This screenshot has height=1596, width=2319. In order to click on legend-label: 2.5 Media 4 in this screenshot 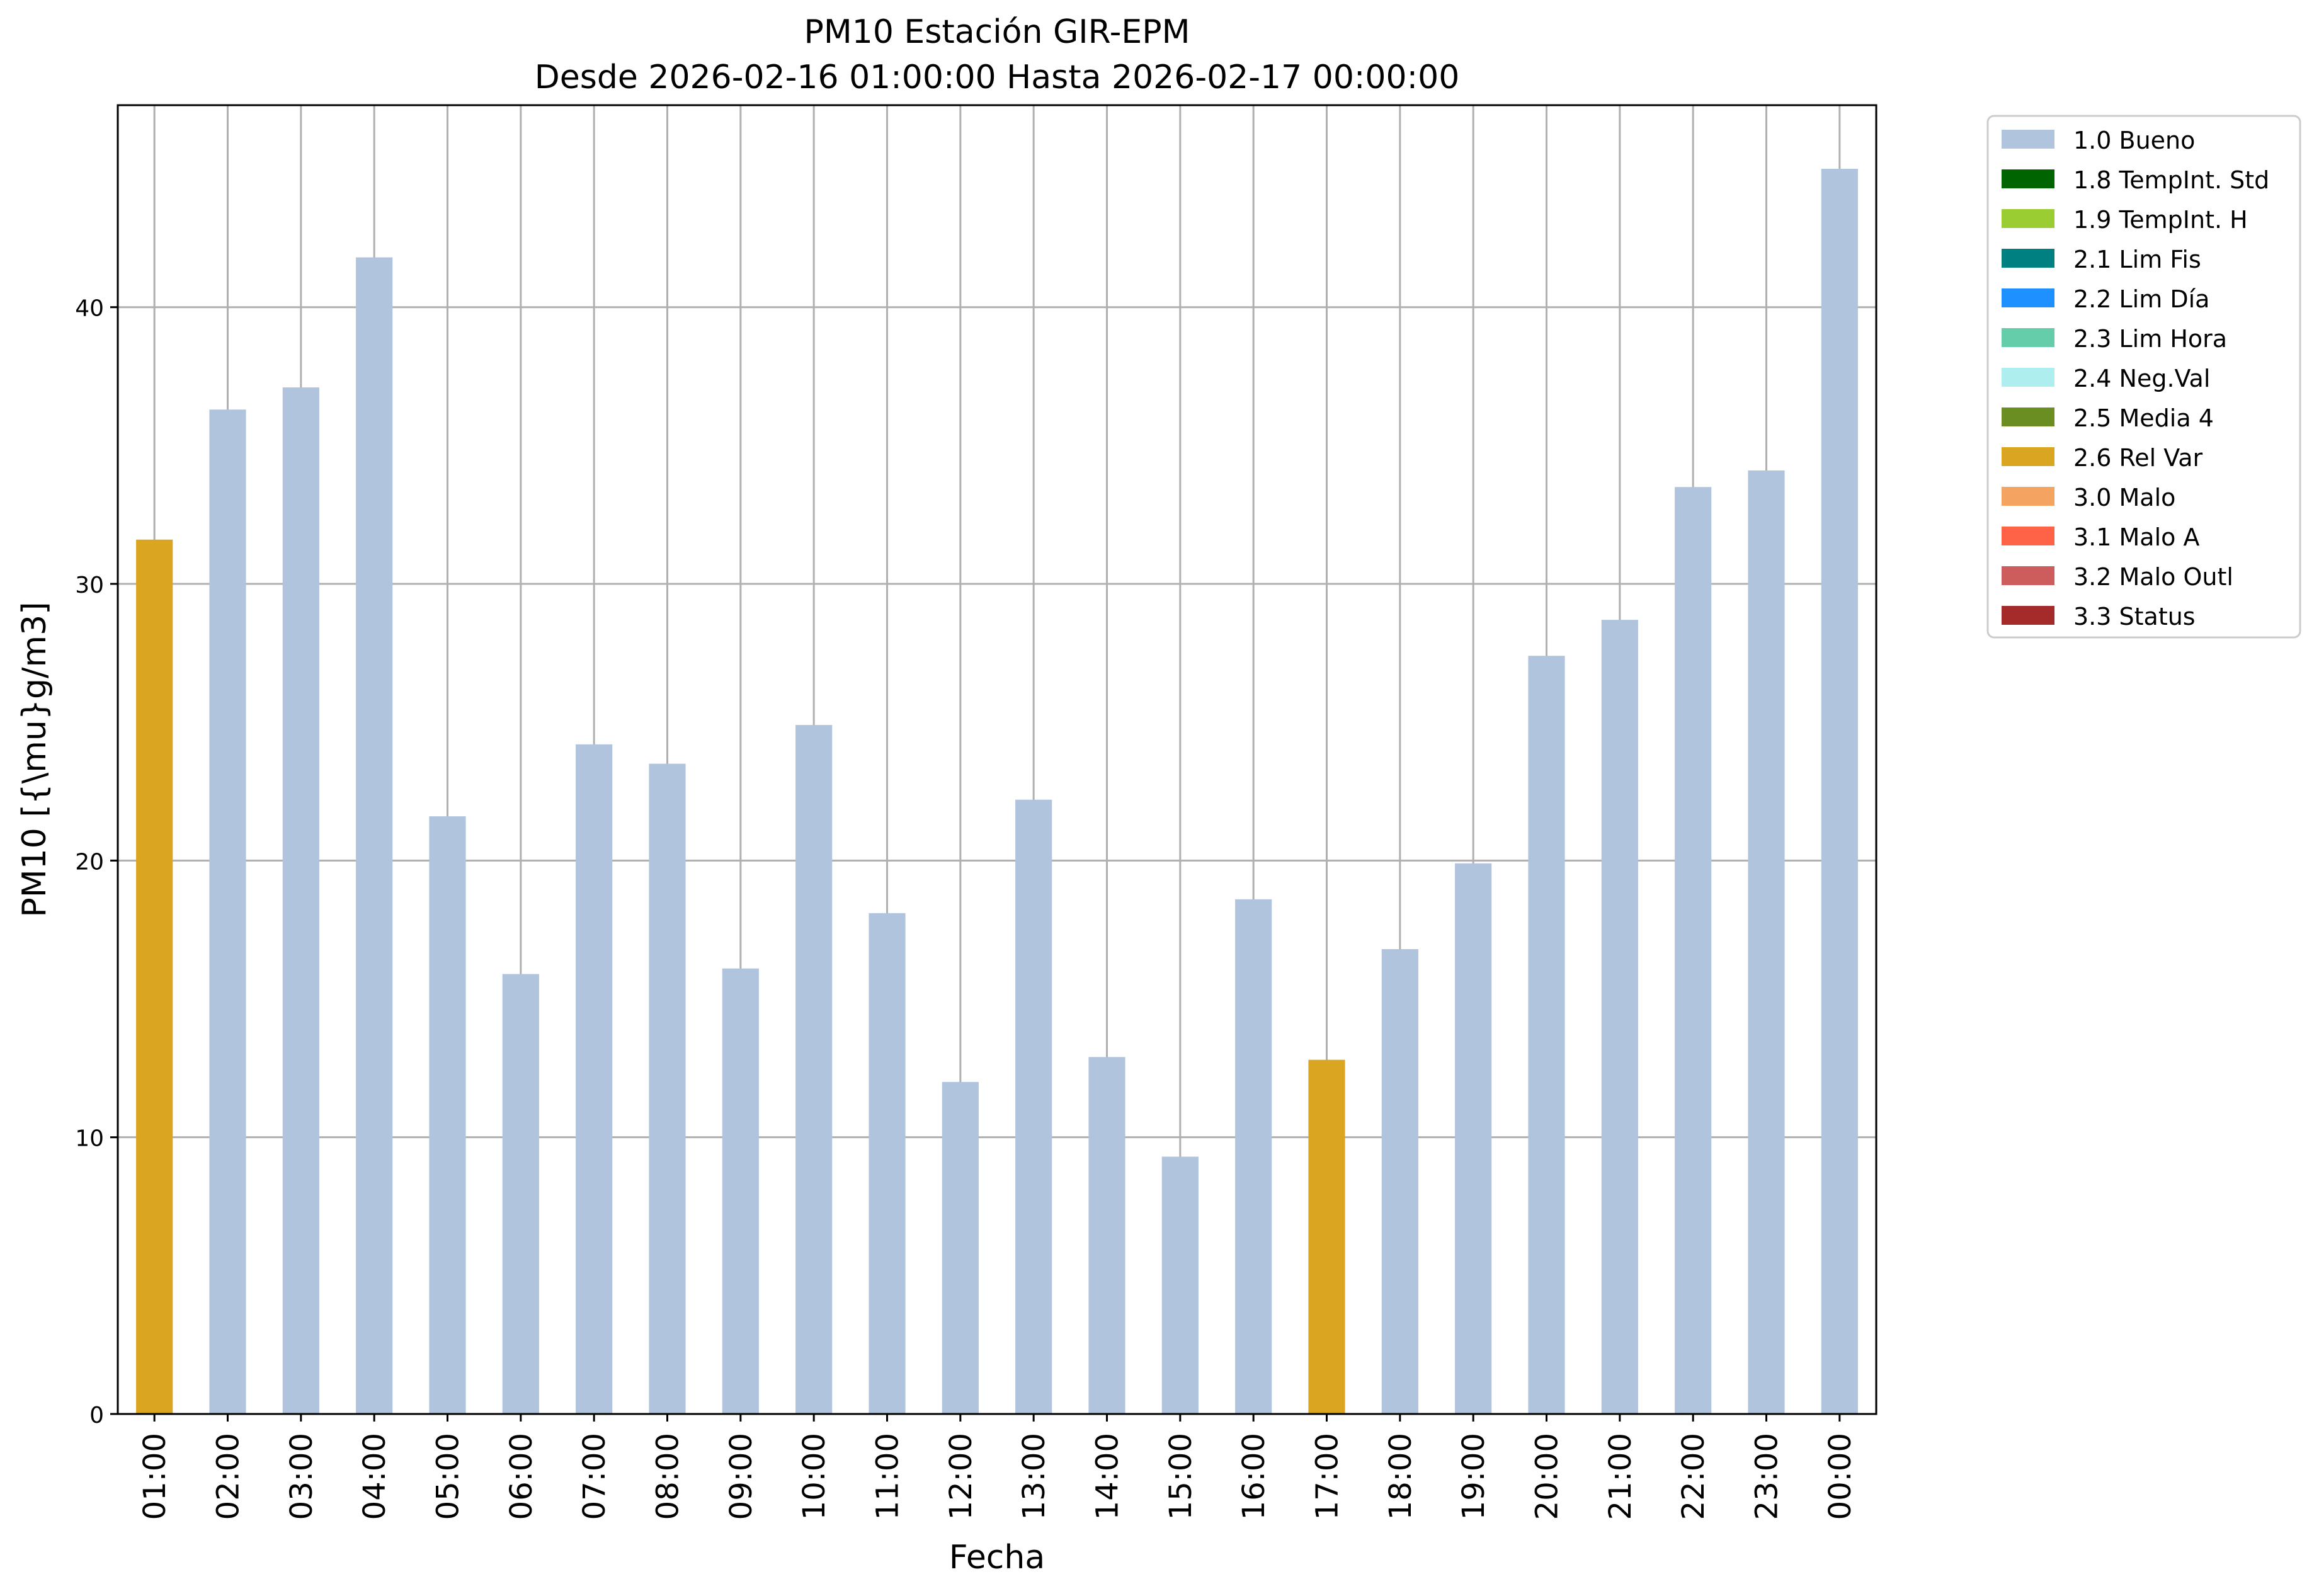, I will do `click(2143, 418)`.